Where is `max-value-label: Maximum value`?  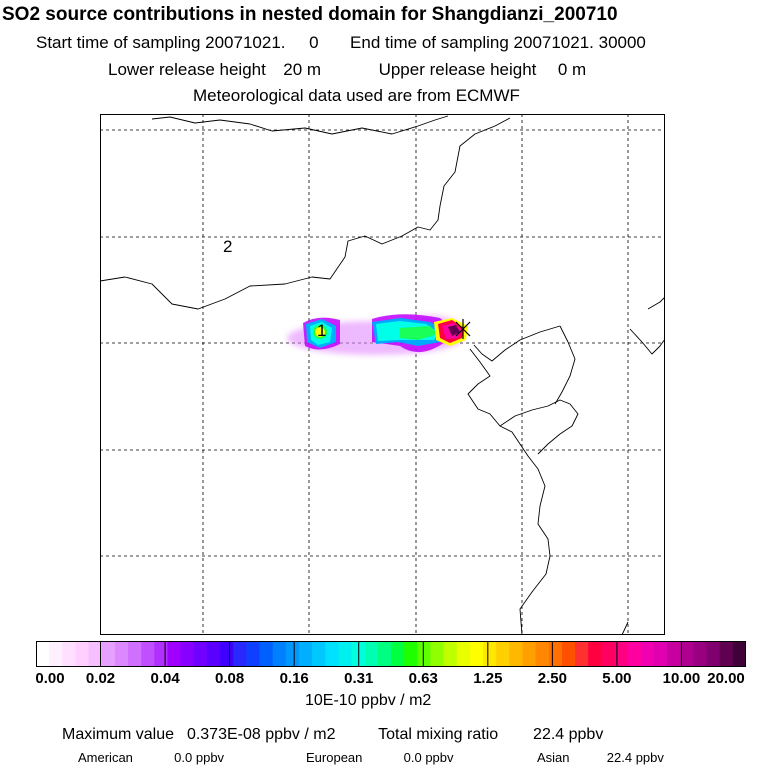 max-value-label: Maximum value is located at coordinates (118, 734).